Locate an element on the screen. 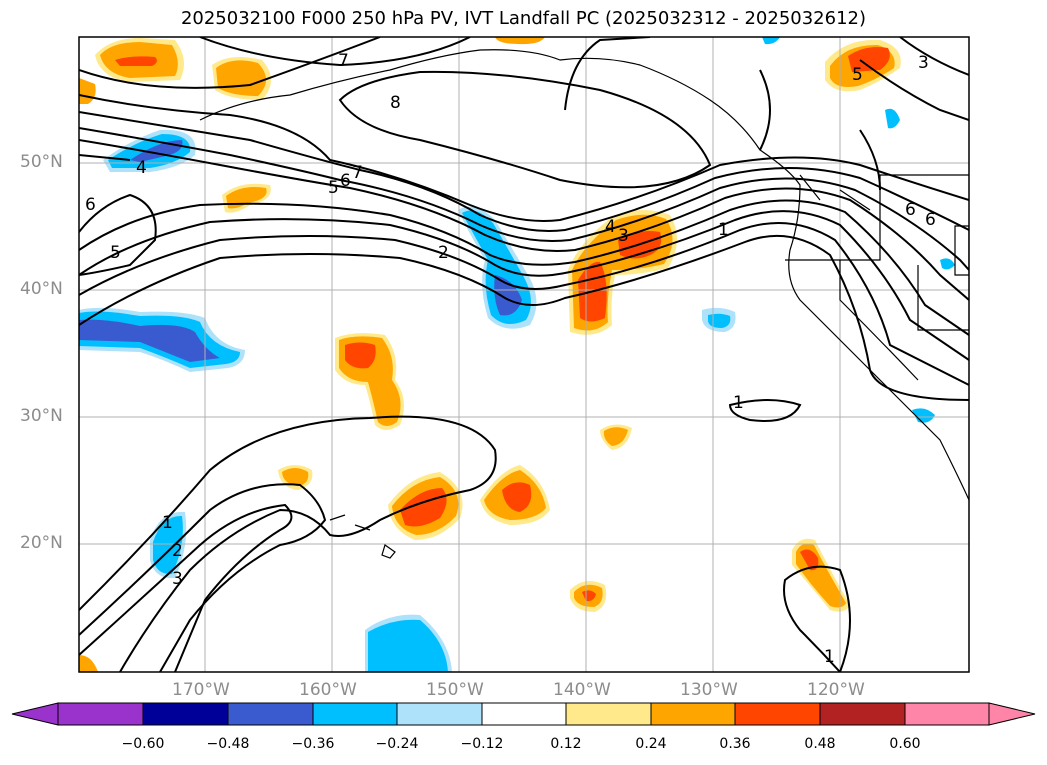  contour-label: 8 is located at coordinates (395, 103).